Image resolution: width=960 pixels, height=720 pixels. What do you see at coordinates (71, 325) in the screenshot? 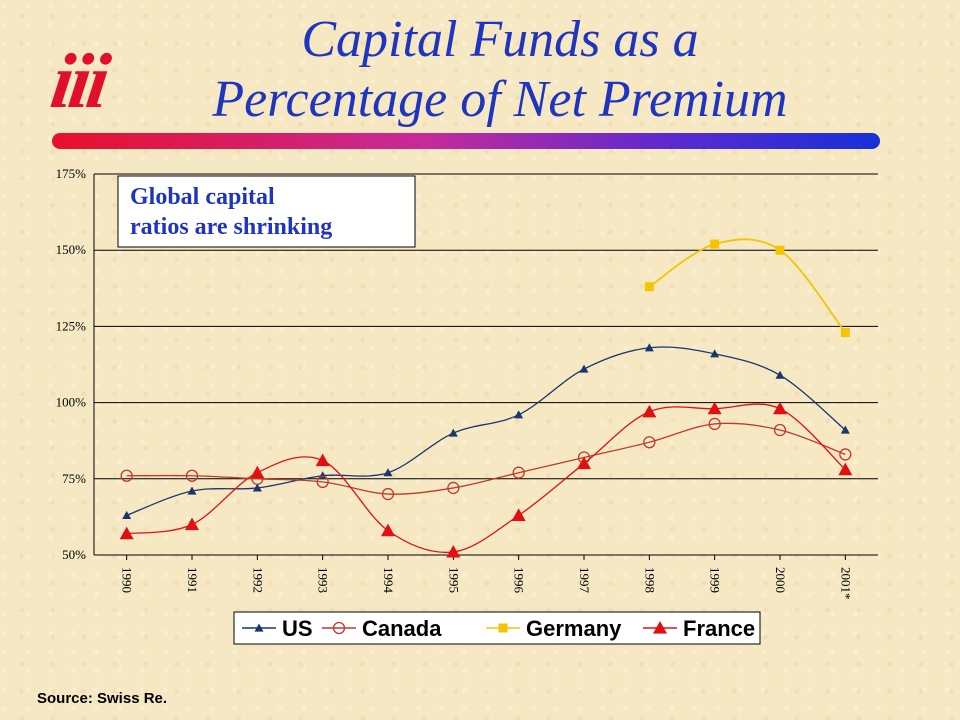
I see `y-tick-label: 125%` at bounding box center [71, 325].